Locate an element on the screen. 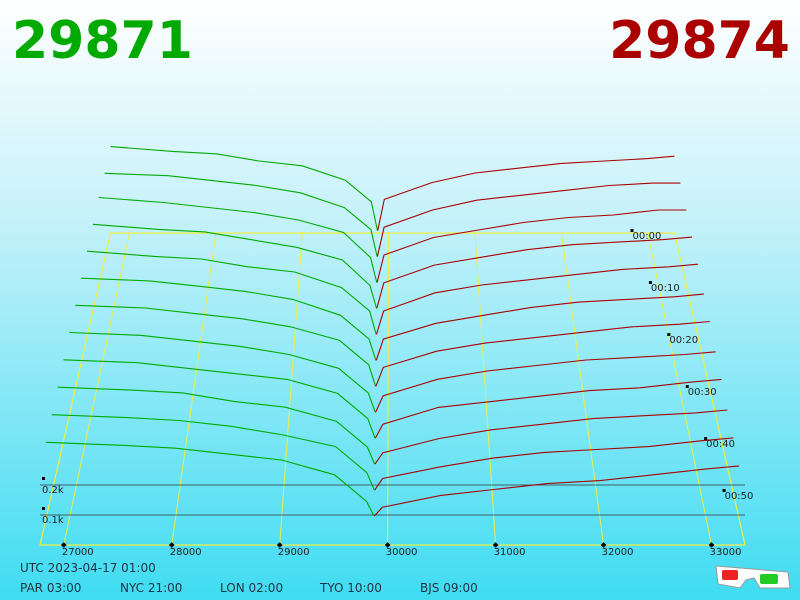  x-tick-label: 29000 is located at coordinates (294, 552).